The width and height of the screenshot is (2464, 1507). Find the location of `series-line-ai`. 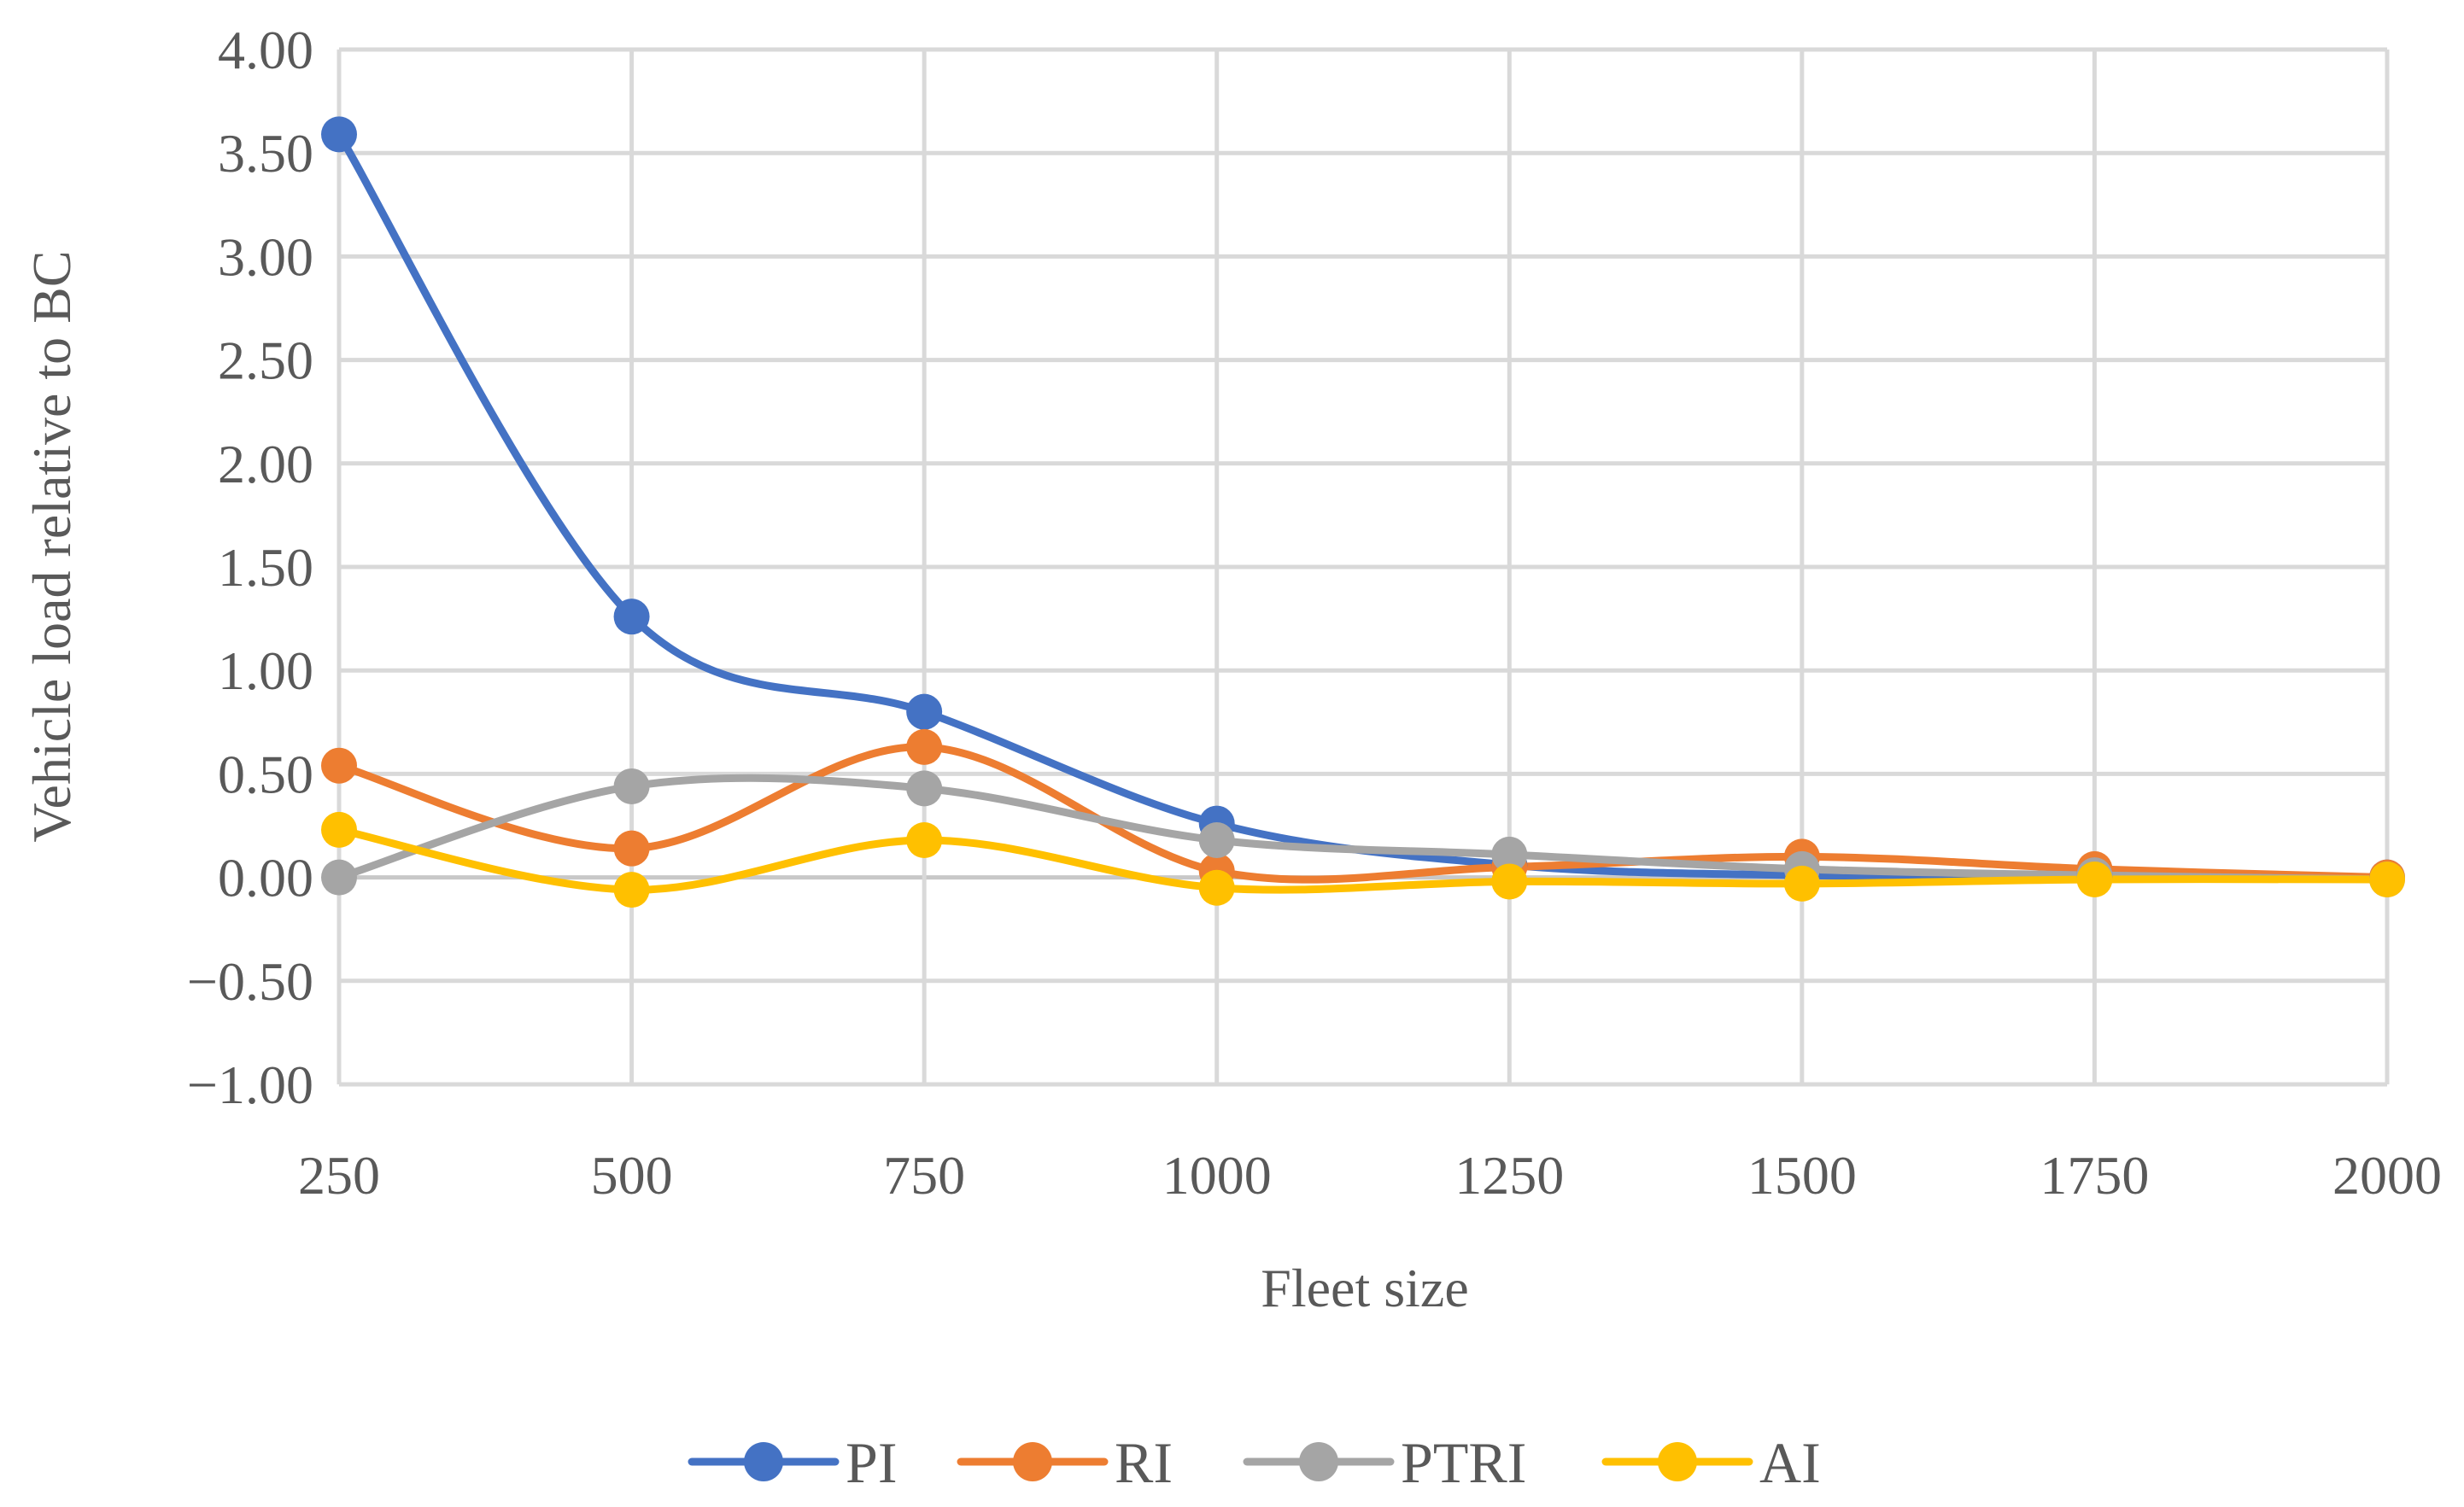

series-line-ai is located at coordinates (1363, 860).